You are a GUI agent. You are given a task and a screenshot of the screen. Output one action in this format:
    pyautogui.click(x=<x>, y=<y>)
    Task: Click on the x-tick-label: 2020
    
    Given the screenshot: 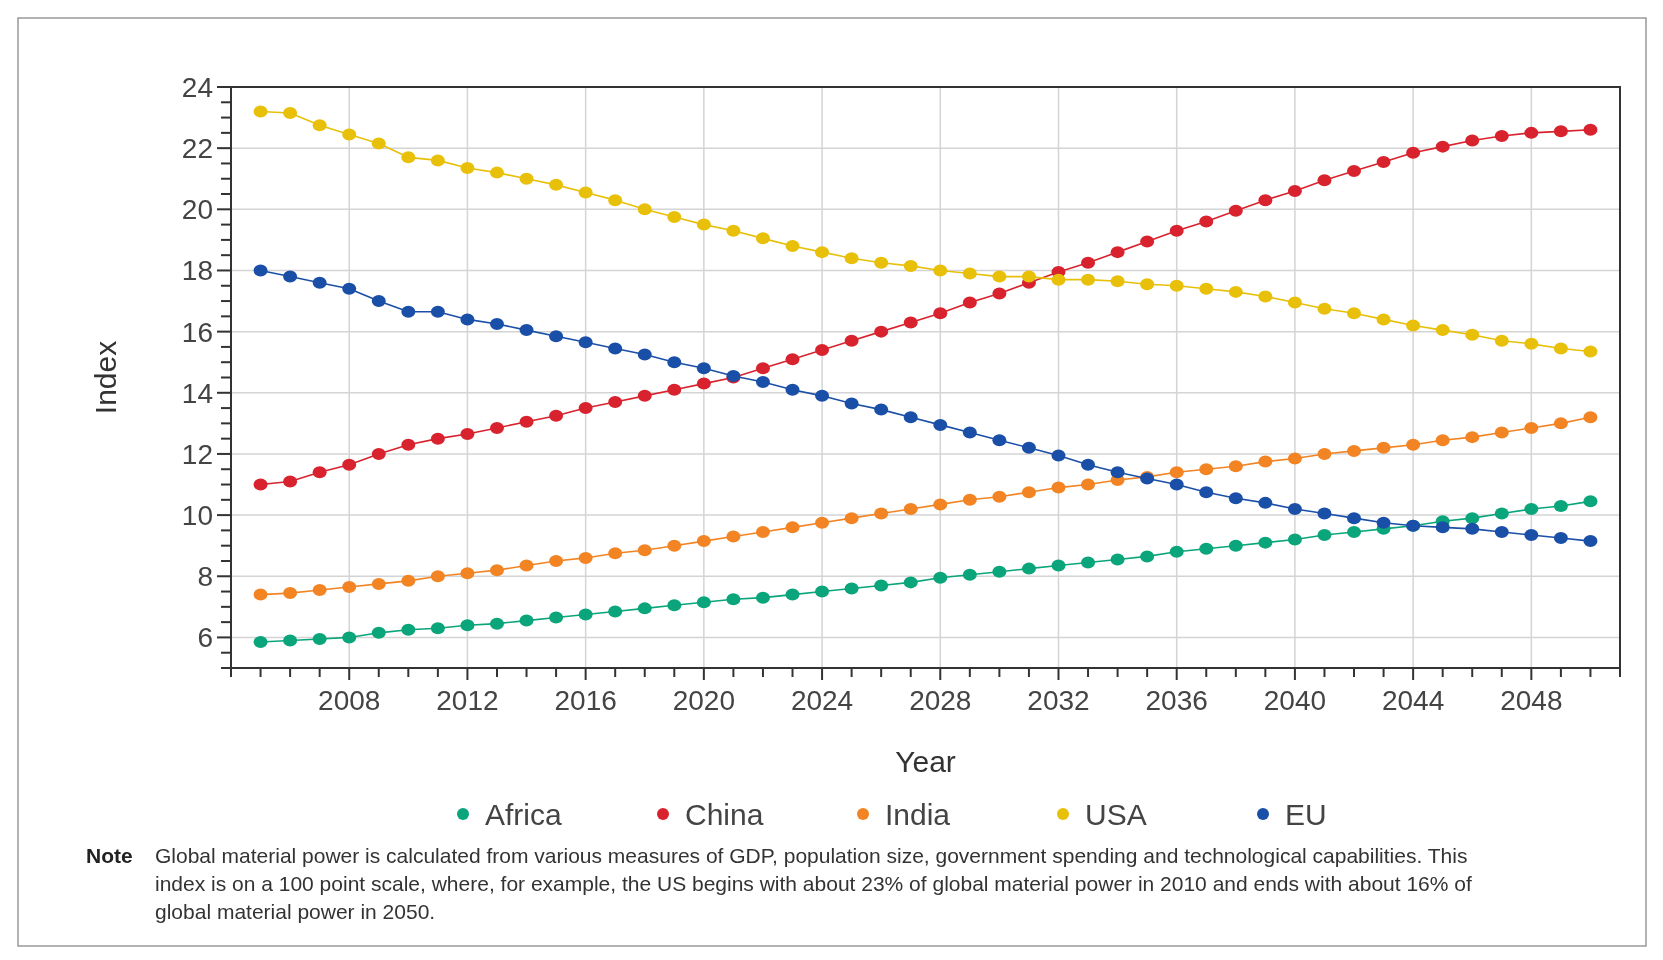 What is the action you would take?
    pyautogui.click(x=703, y=700)
    